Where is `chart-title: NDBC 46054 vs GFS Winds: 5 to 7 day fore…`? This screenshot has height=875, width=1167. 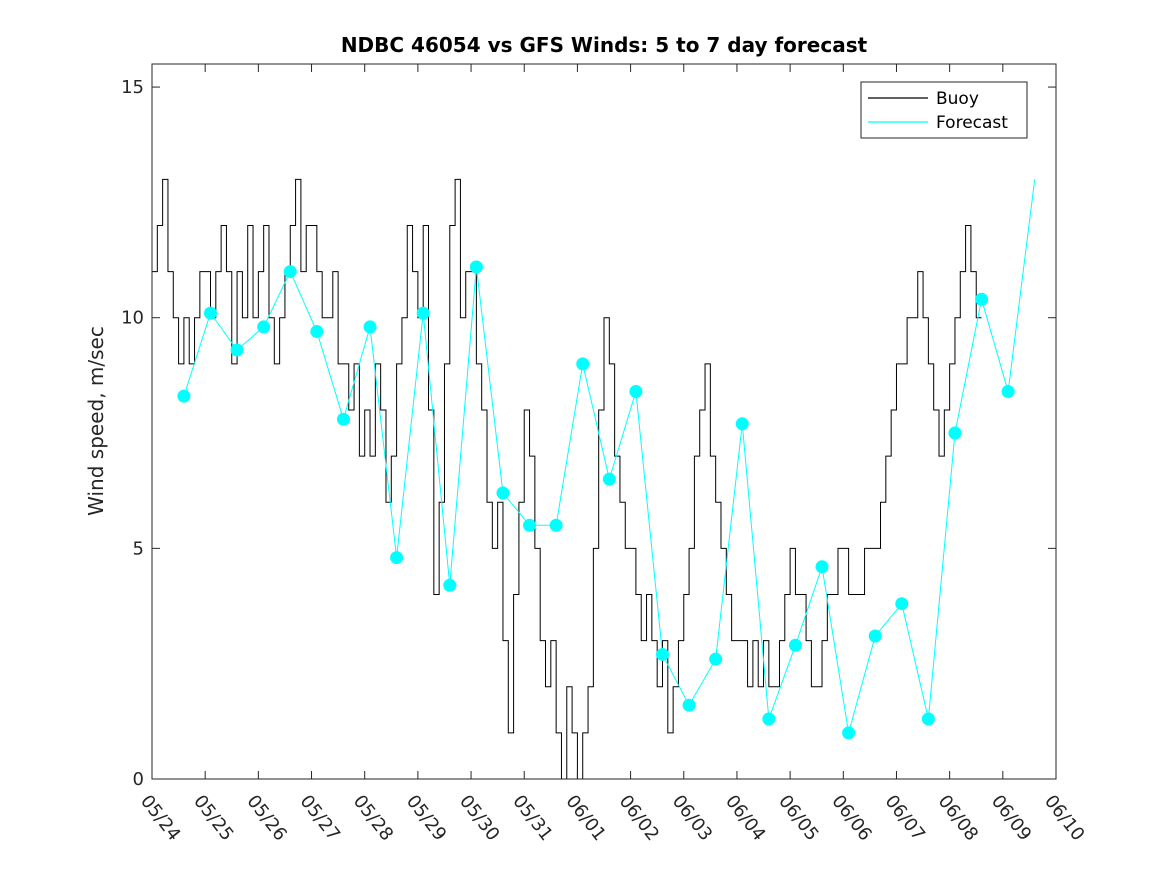
chart-title: NDBC 46054 vs GFS Winds: 5 to 7 day fore… is located at coordinates (604, 45).